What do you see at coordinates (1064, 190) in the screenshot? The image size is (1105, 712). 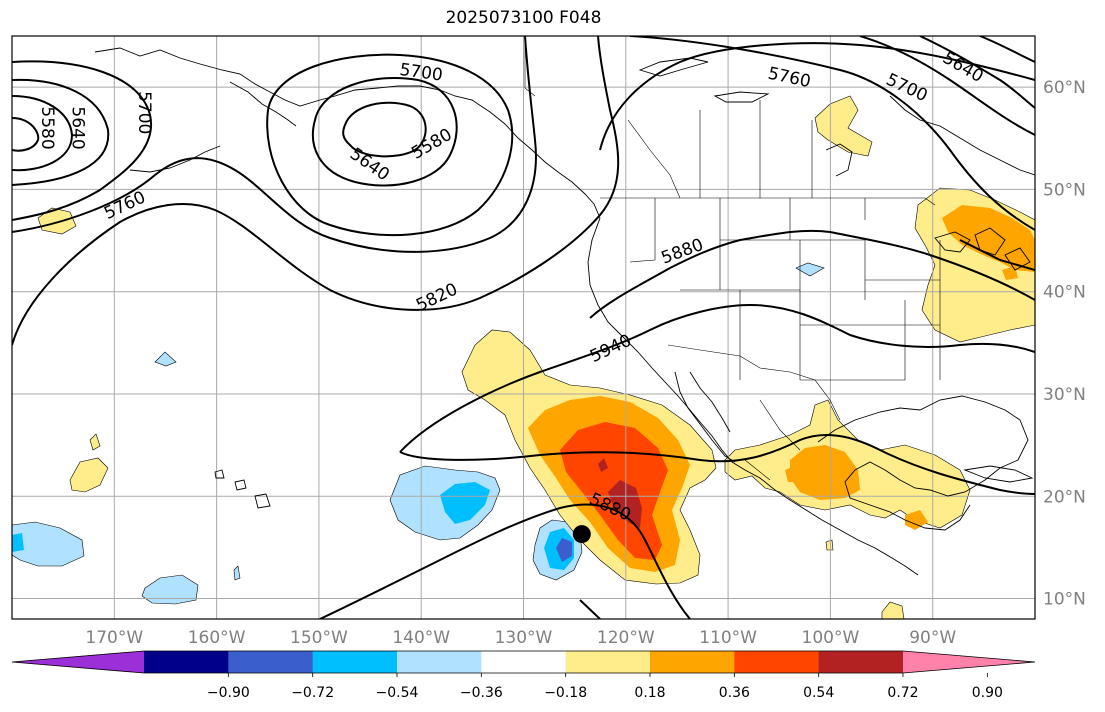 I see `latitude-tick-label: 50°N` at bounding box center [1064, 190].